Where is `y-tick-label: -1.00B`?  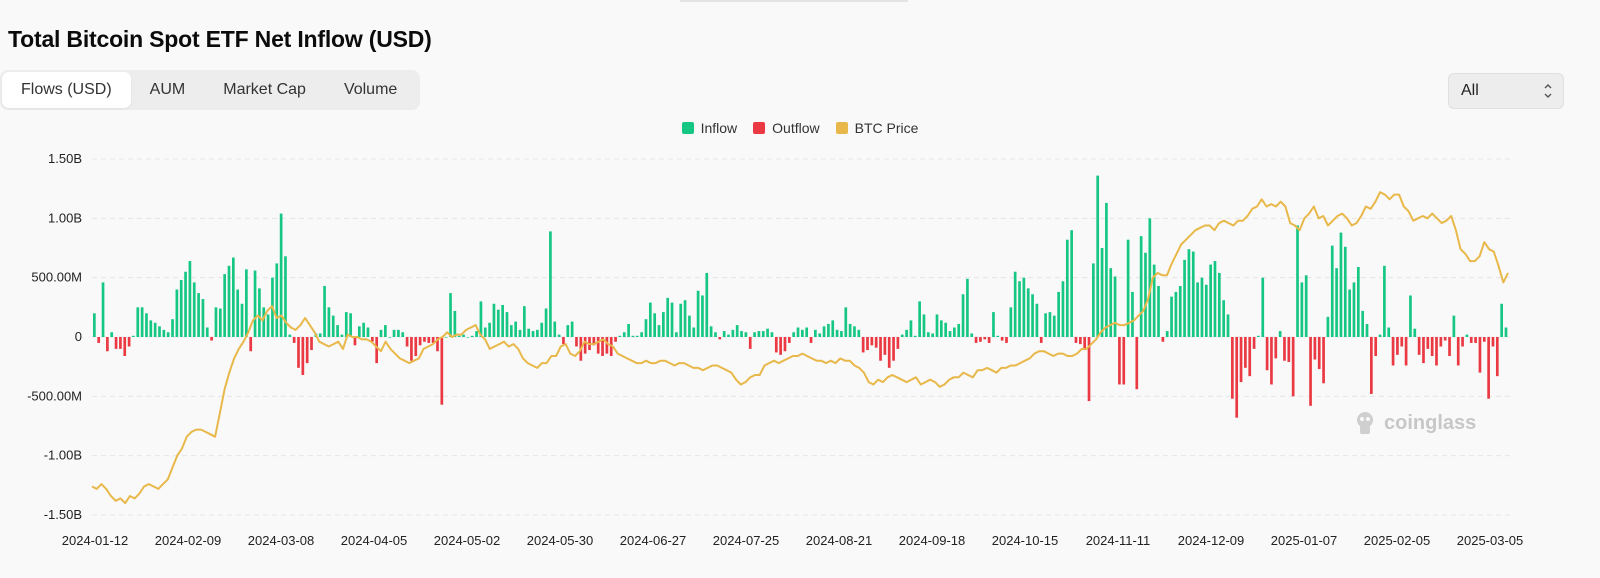 y-tick-label: -1.00B is located at coordinates (63, 455).